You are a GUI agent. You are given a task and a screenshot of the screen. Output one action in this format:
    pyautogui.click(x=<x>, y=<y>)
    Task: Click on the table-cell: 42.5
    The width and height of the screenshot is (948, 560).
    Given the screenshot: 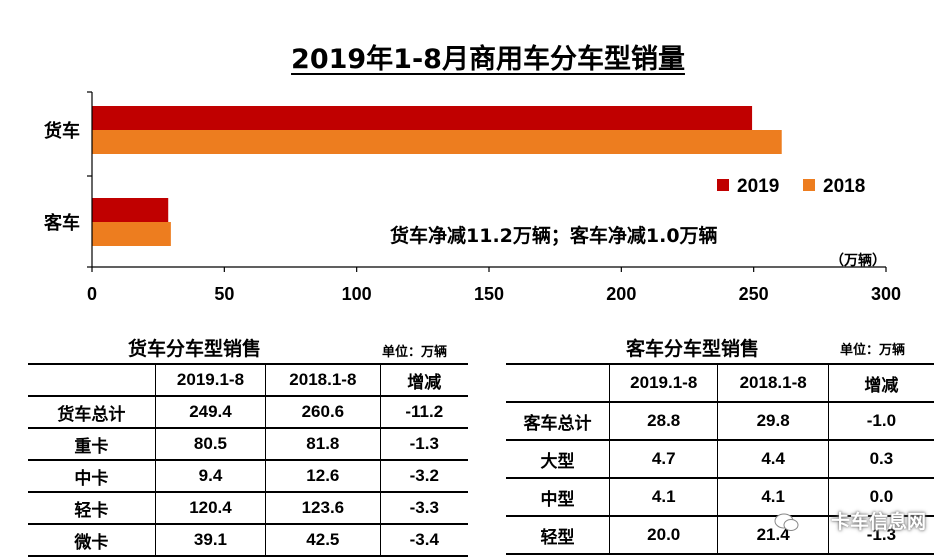 What is the action you would take?
    pyautogui.click(x=323, y=540)
    